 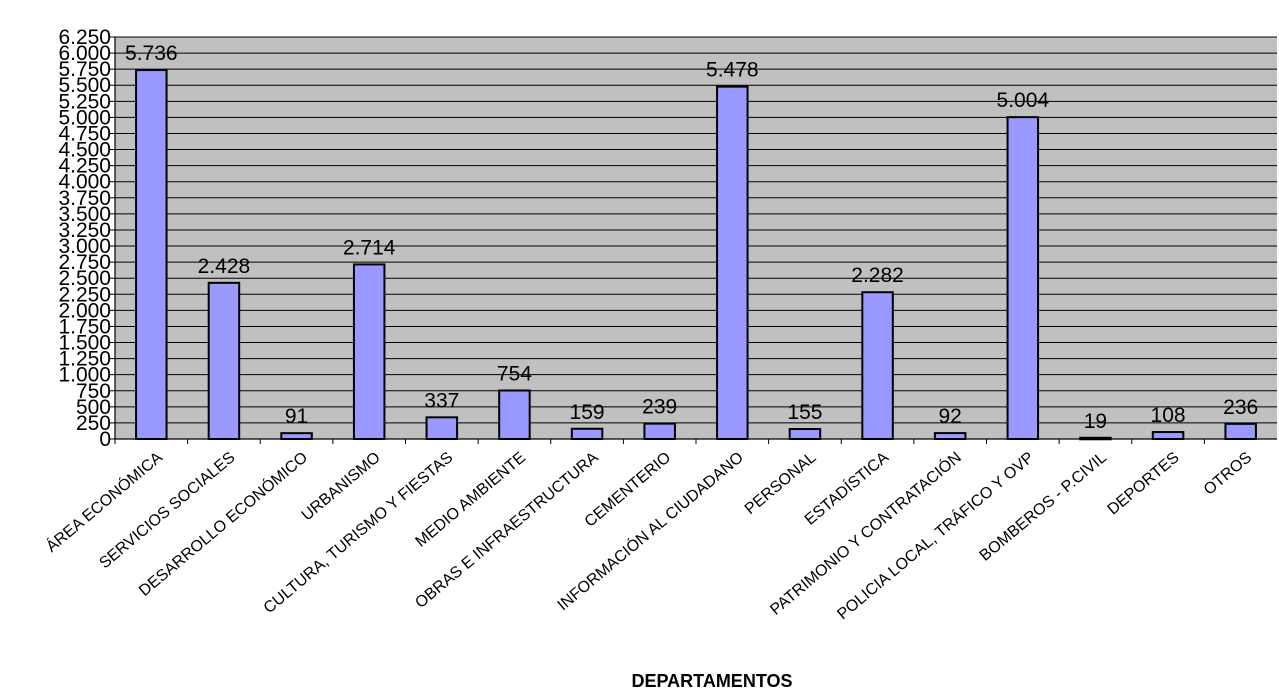 What do you see at coordinates (1023, 100) in the screenshot?
I see `data-label: 5.004` at bounding box center [1023, 100].